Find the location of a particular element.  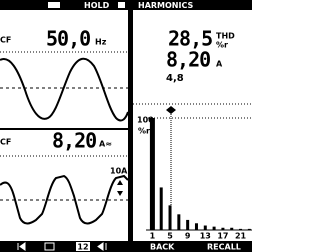

back-key: BACK is located at coordinates (162, 247).